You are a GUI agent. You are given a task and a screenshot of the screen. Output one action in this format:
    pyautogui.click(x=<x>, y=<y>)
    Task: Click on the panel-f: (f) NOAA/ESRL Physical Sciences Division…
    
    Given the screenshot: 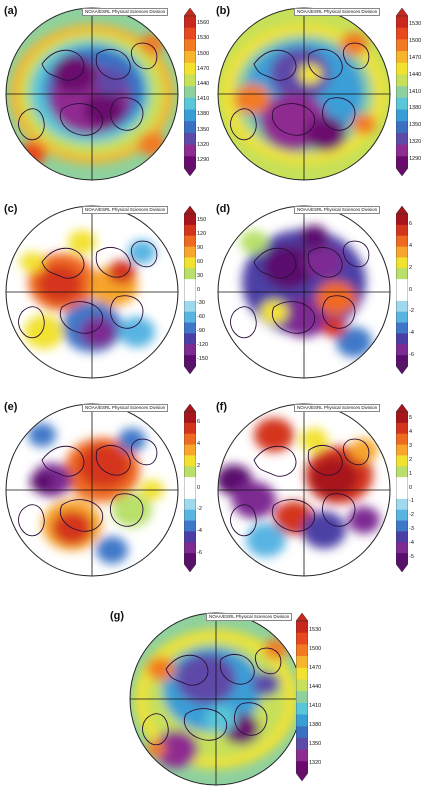 What is the action you would take?
    pyautogui.click(x=318, y=492)
    